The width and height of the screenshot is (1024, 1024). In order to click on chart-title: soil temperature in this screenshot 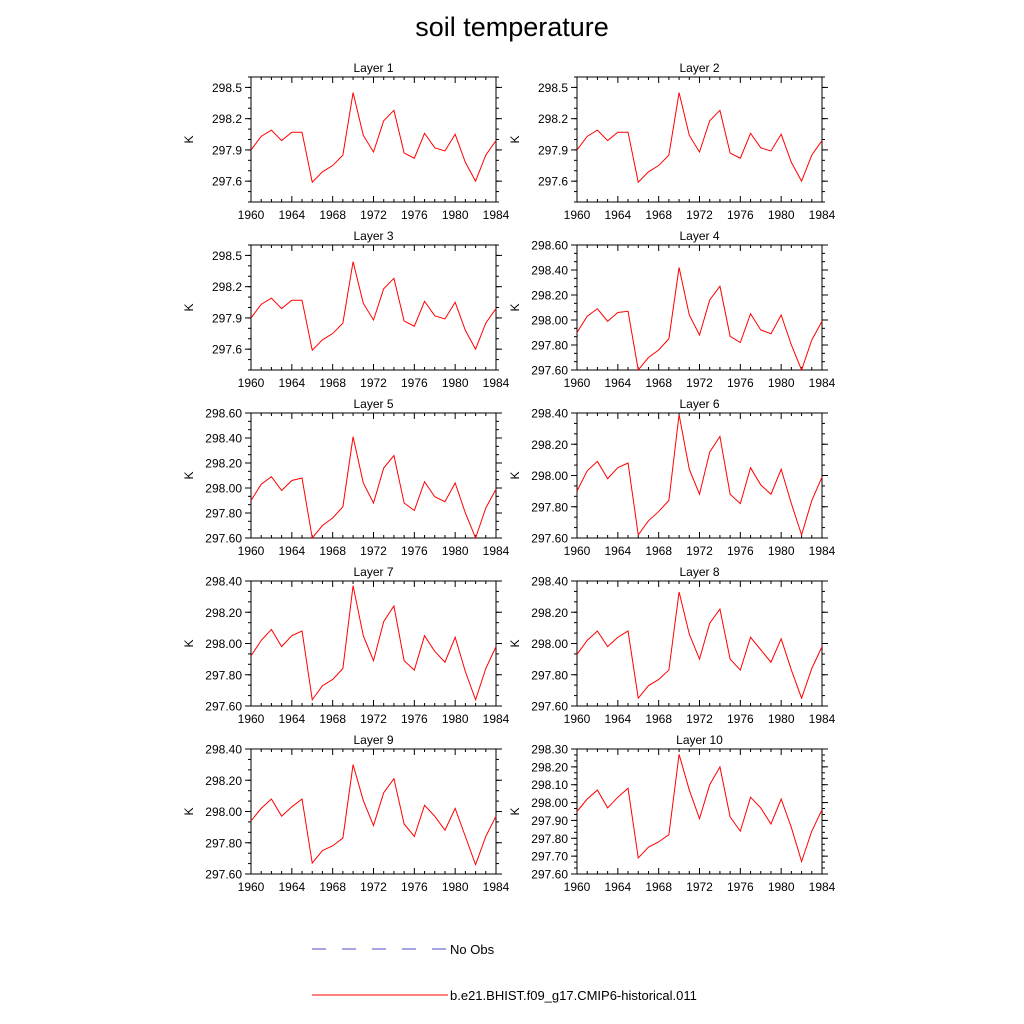, I will do `click(512, 27)`.